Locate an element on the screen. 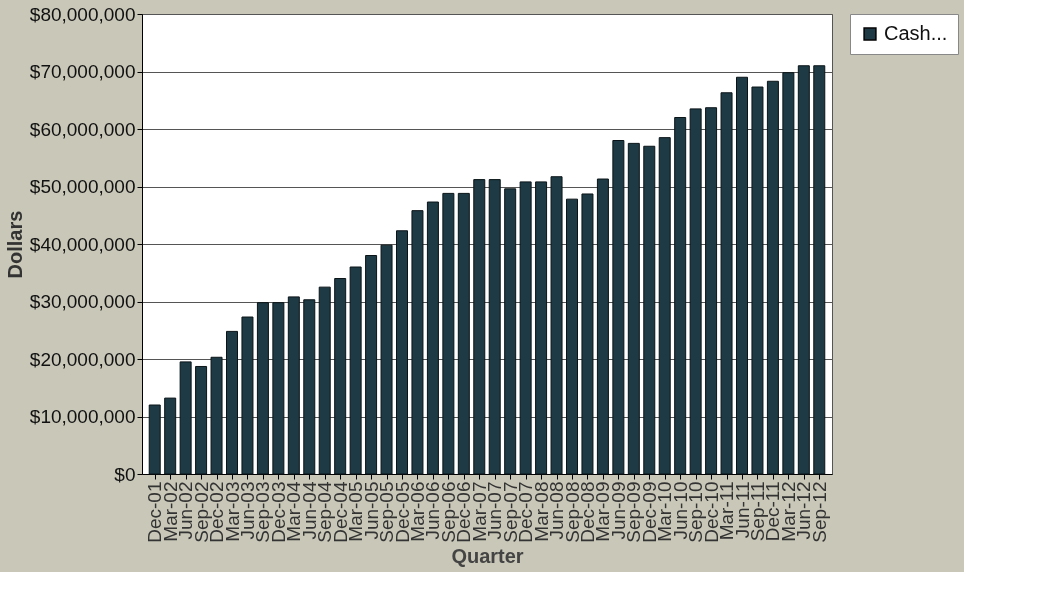 Image resolution: width=1058 pixels, height=616 pixels. y-tick-label: $30,000,000 is located at coordinates (82, 301).